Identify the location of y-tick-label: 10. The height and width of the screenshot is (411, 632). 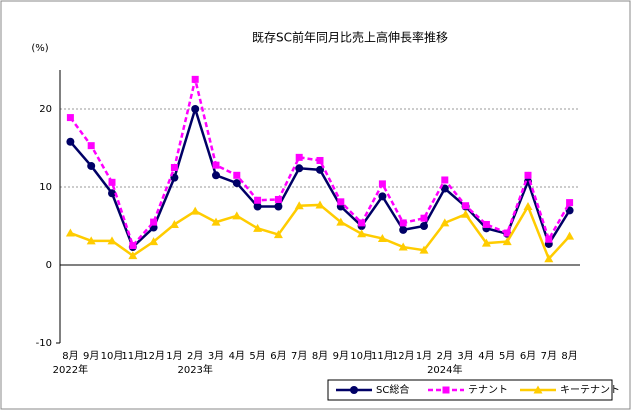
(45, 187).